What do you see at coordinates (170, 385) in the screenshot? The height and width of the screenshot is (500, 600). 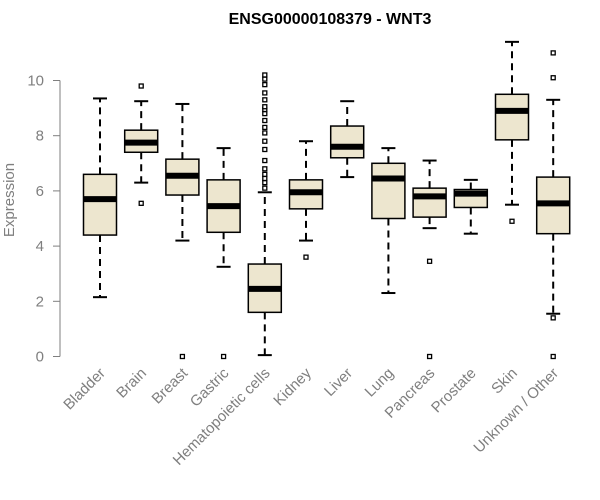 I see `x-tick-label: Breast` at bounding box center [170, 385].